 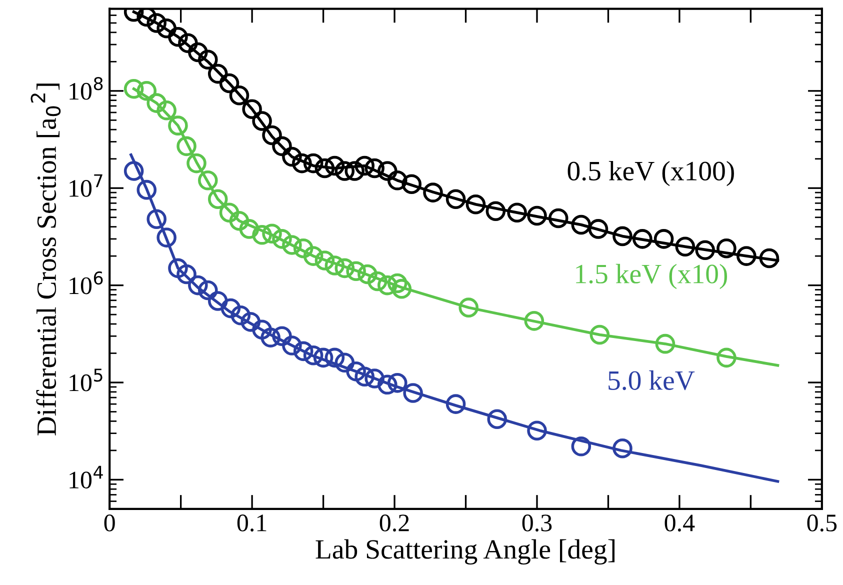 I want to click on x-tick-label: 0.1, so click(x=251, y=523).